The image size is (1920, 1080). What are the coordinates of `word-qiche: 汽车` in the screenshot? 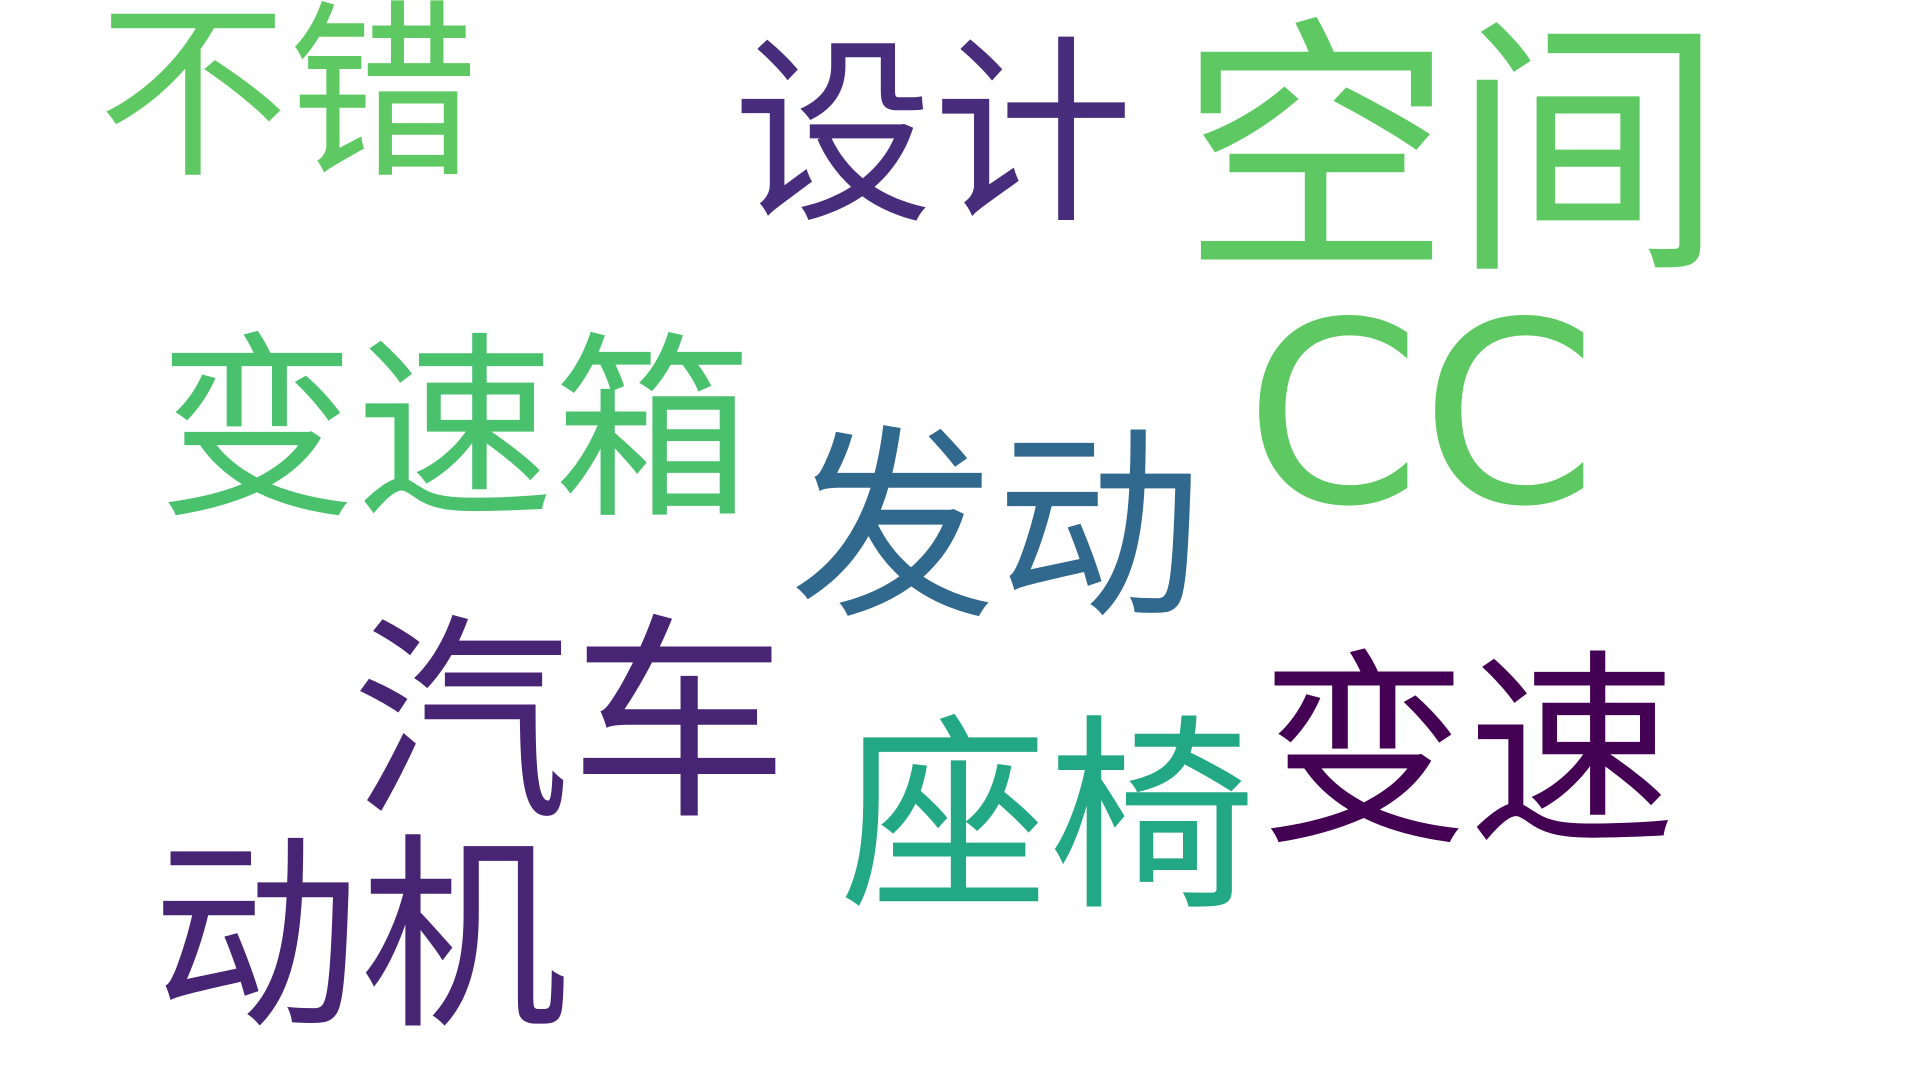 It's located at (570, 723).